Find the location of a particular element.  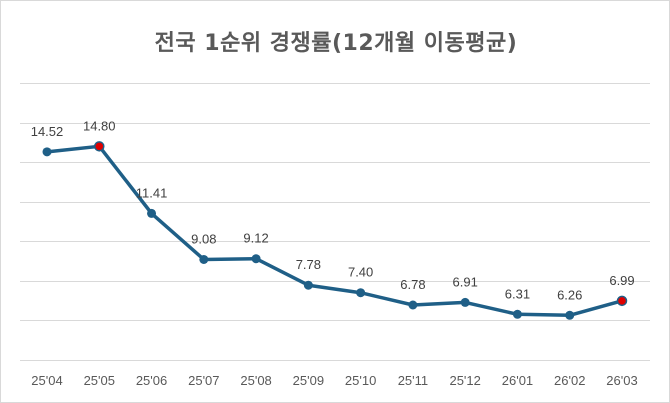

x-tick-label: 25'06 is located at coordinates (151, 380).